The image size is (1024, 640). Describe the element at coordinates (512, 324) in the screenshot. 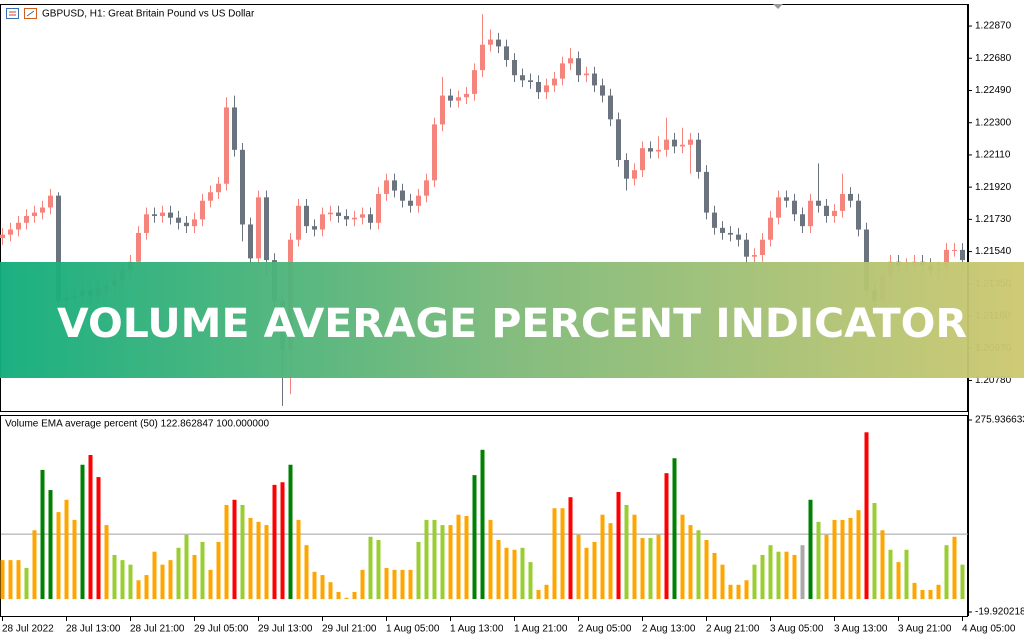

I see `banner-text: VOLUME AVERAGE PERCENT INDICATOR` at that location.